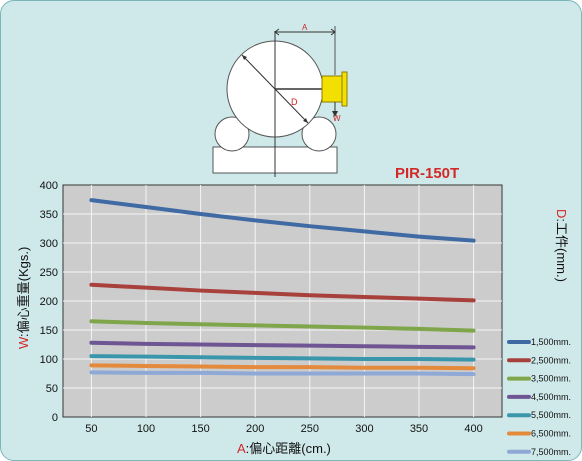 This screenshot has width=582, height=461. What do you see at coordinates (49, 273) in the screenshot?
I see `y-tick-label: 250` at bounding box center [49, 273].